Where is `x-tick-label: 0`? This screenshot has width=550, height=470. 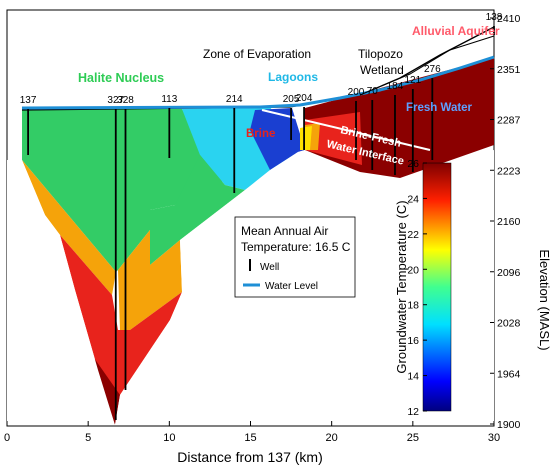 x-tick-label: 0 is located at coordinates (7, 438).